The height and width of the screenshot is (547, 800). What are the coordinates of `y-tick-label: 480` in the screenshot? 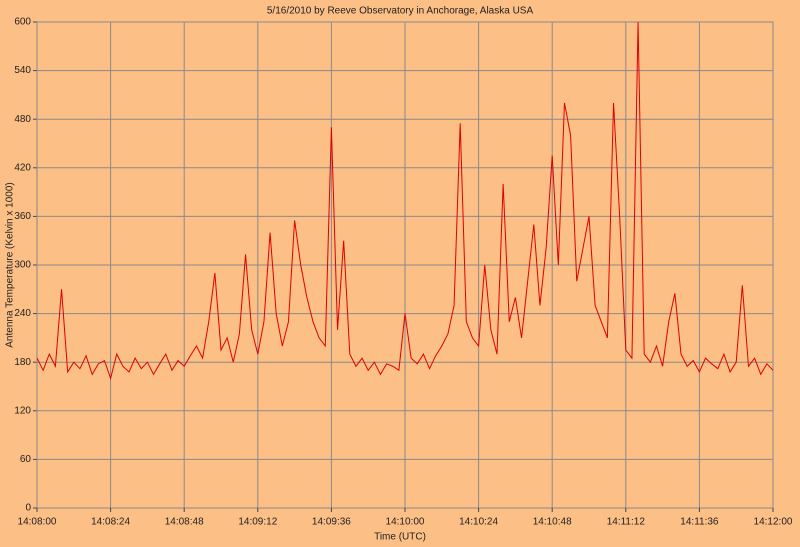 It's located at (22, 119).